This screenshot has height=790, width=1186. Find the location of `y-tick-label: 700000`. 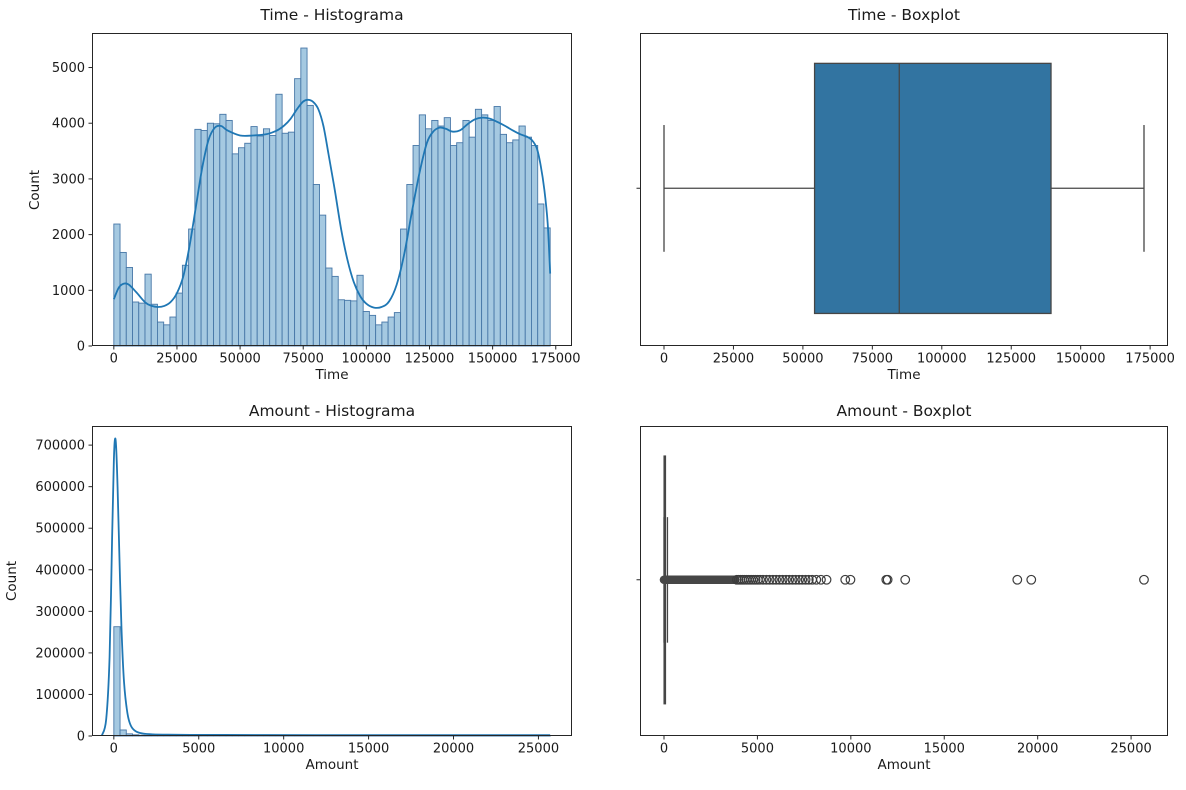

y-tick-label: 700000 is located at coordinates (60, 446).